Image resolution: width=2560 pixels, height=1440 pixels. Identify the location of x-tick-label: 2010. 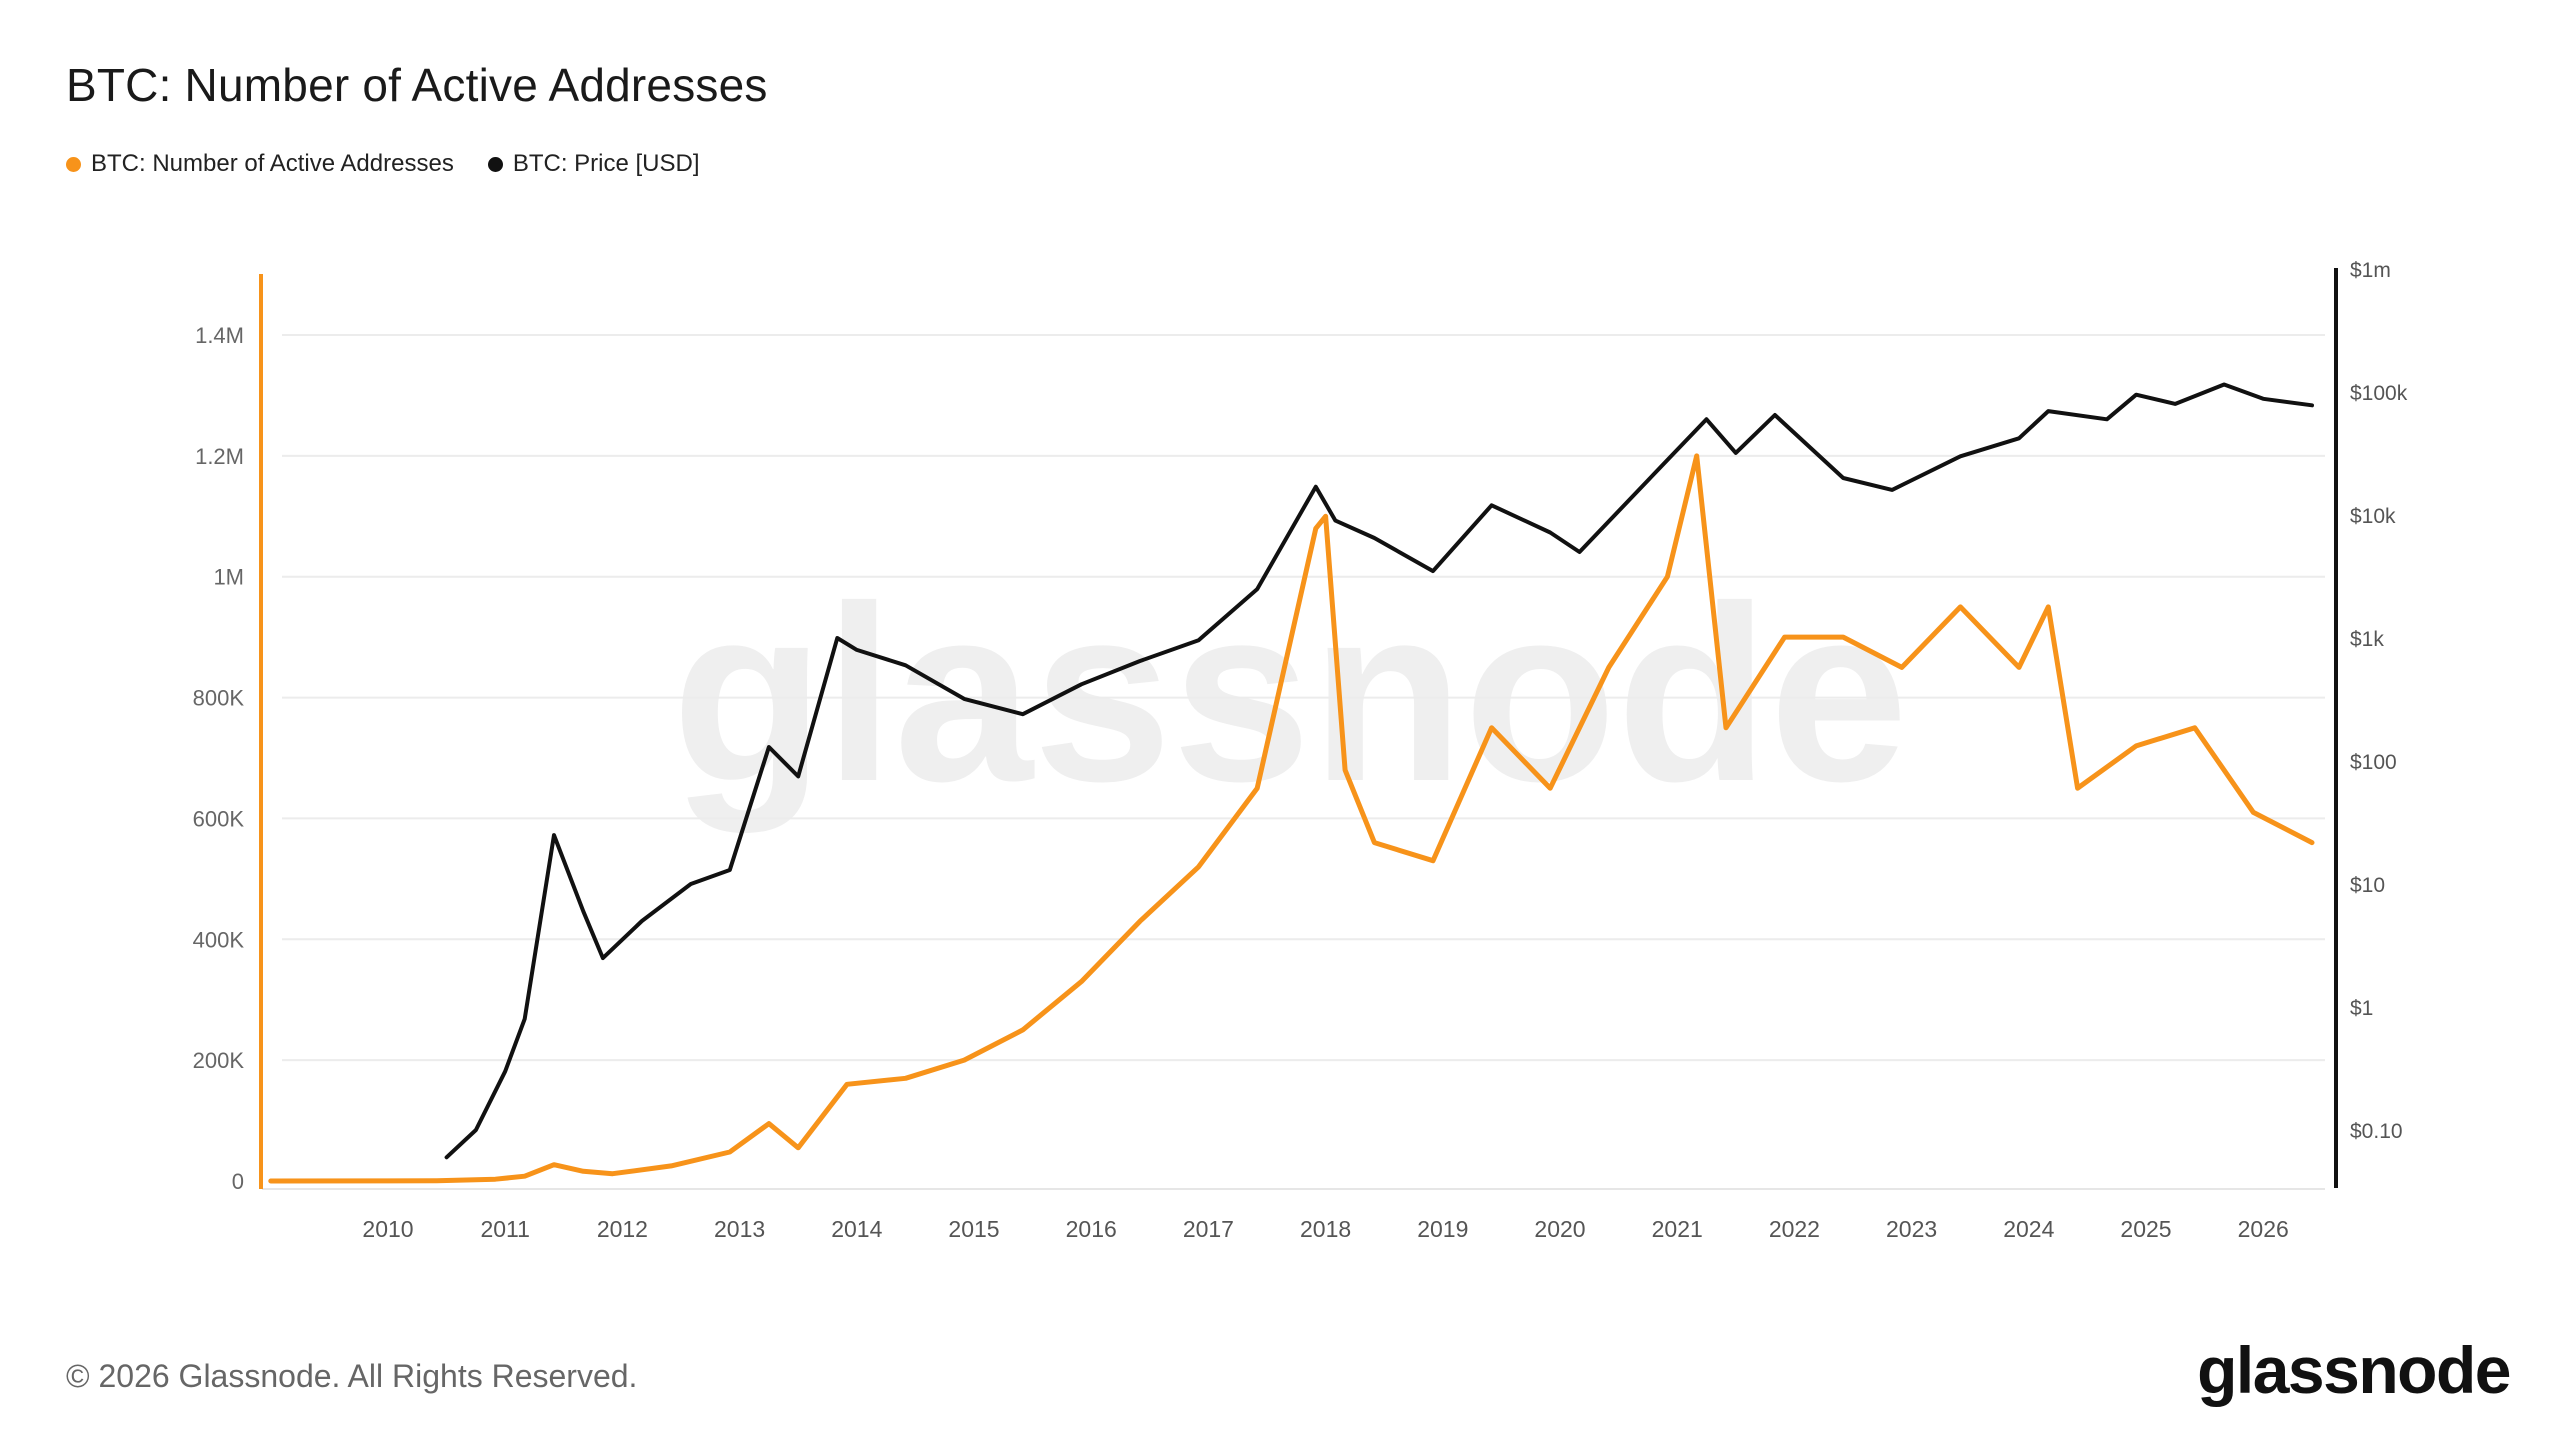
(387, 1229).